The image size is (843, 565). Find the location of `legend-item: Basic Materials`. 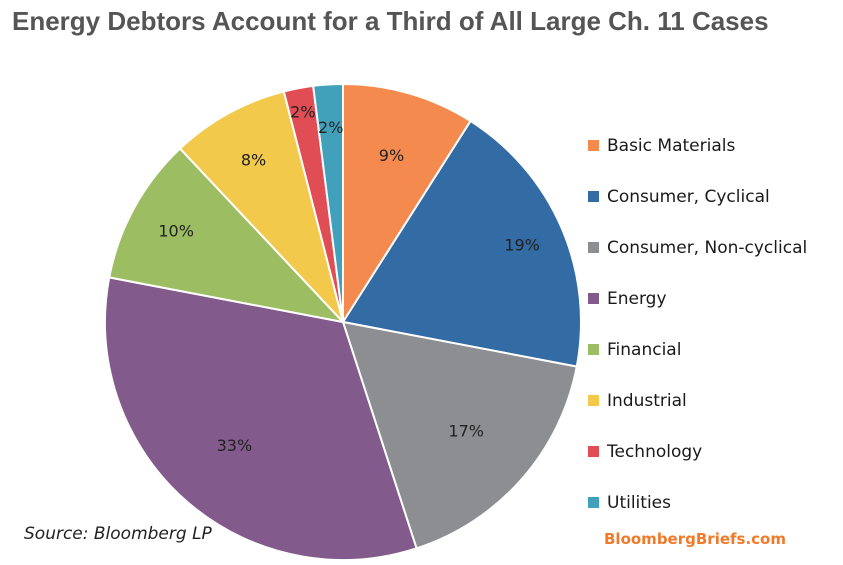

legend-item: Basic Materials is located at coordinates (697, 145).